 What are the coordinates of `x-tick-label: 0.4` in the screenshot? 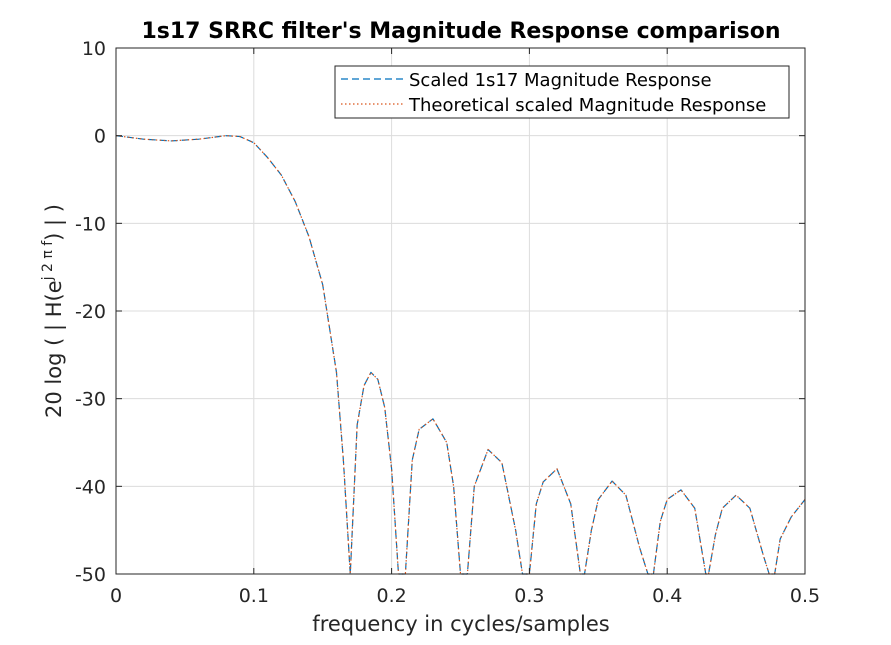 It's located at (667, 596).